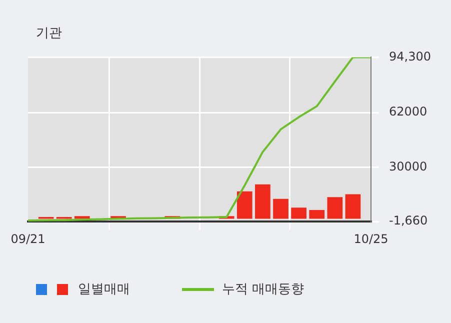 This screenshot has height=323, width=451. Describe the element at coordinates (263, 289) in the screenshot. I see `legend-label: 누적 매매동향` at that location.